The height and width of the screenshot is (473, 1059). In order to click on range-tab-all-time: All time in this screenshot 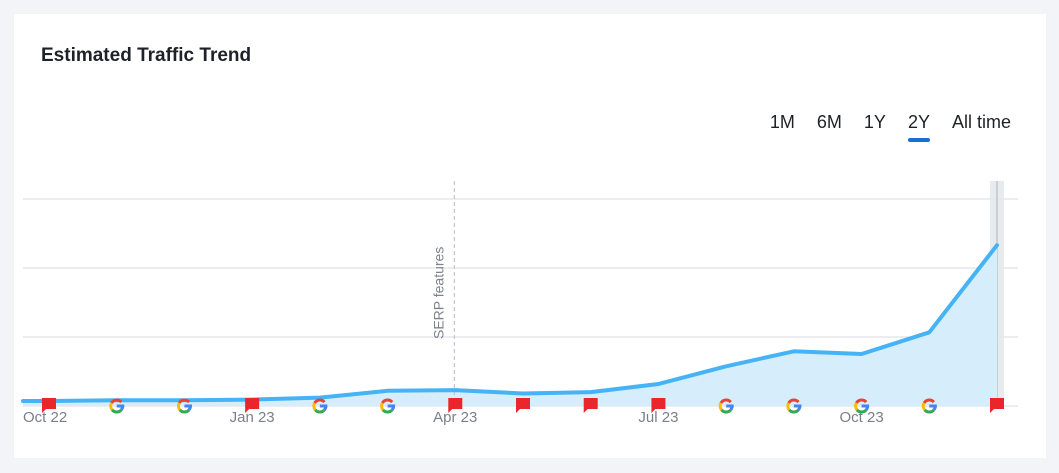, I will do `click(981, 122)`.